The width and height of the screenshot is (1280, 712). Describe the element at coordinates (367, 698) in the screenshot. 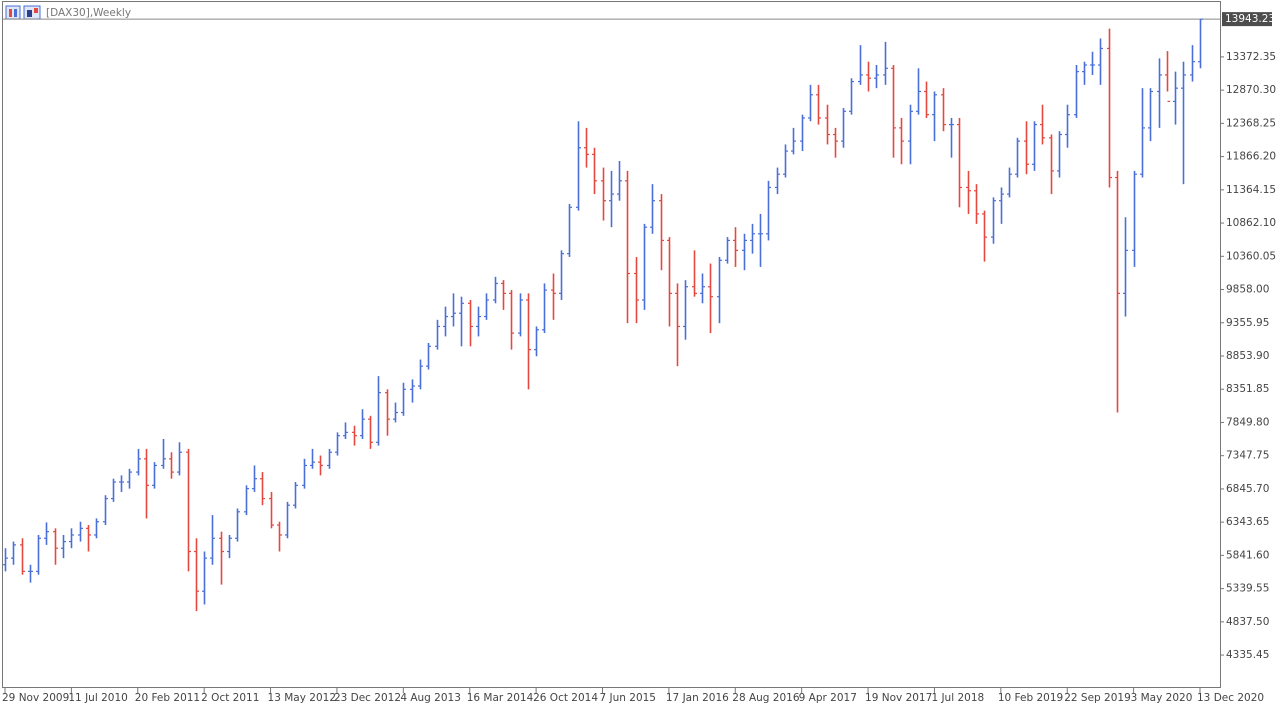

I see `x-tick-label: 23 Dec 2012` at that location.